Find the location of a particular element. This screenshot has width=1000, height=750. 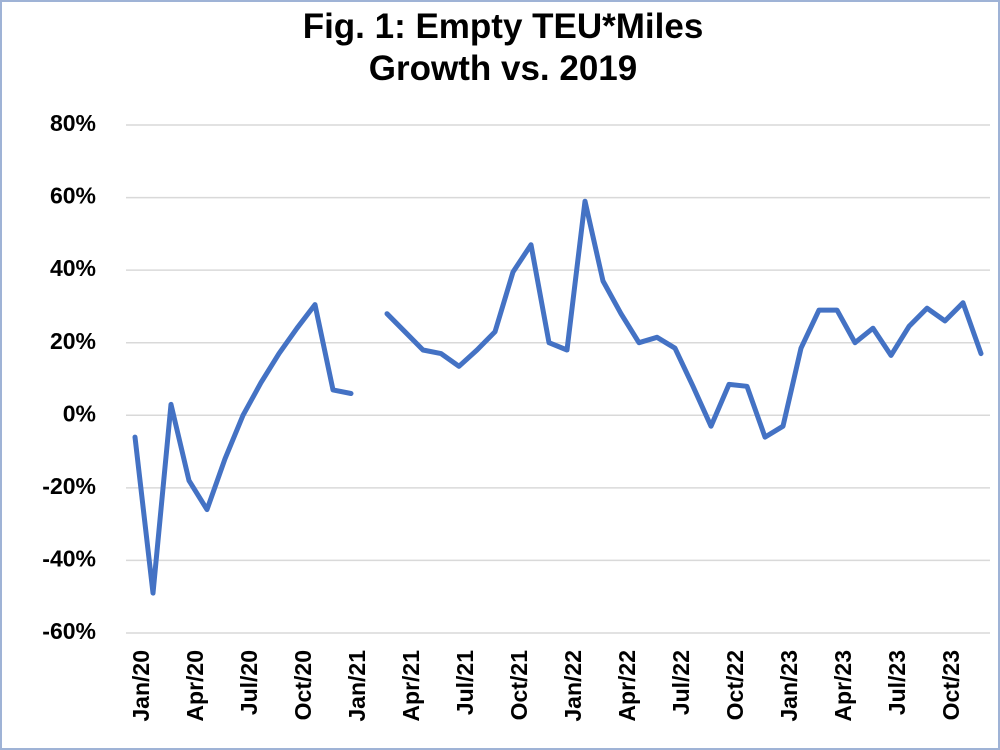

x-tick-label: Apr/22 is located at coordinates (627, 686).